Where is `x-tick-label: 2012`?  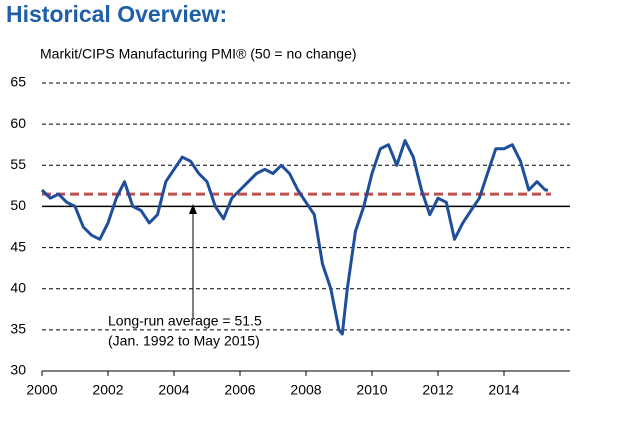
x-tick-label: 2012 is located at coordinates (437, 390).